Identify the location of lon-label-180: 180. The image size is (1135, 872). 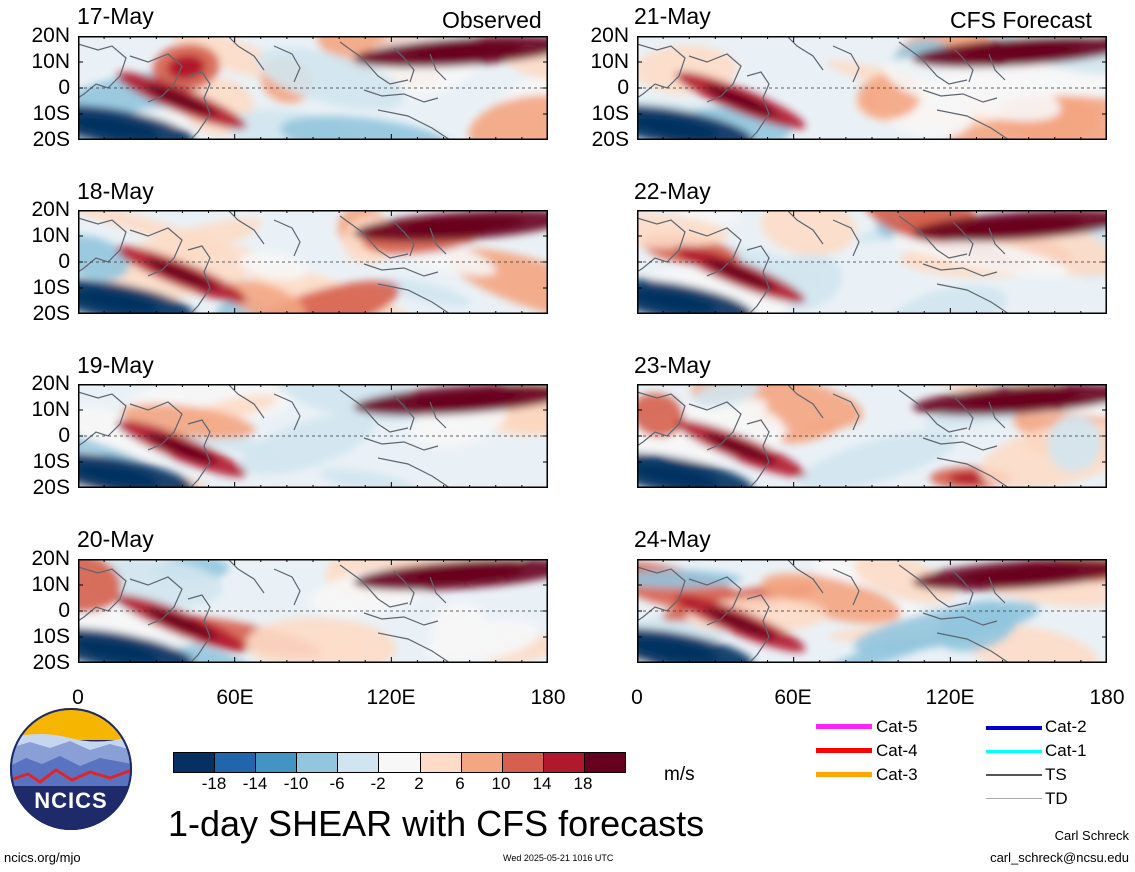
(1107, 697).